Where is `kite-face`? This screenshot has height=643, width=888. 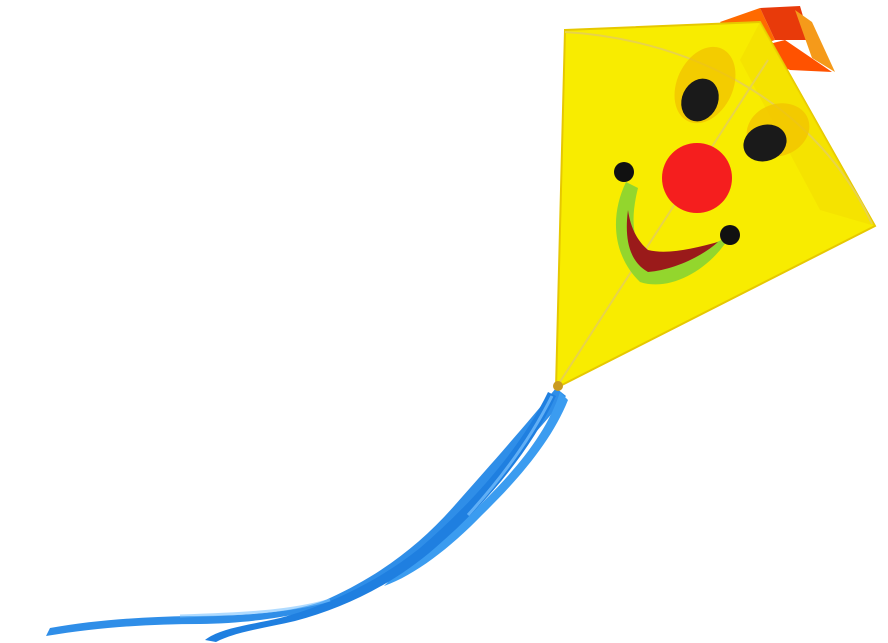
kite-face is located at coordinates (712, 165).